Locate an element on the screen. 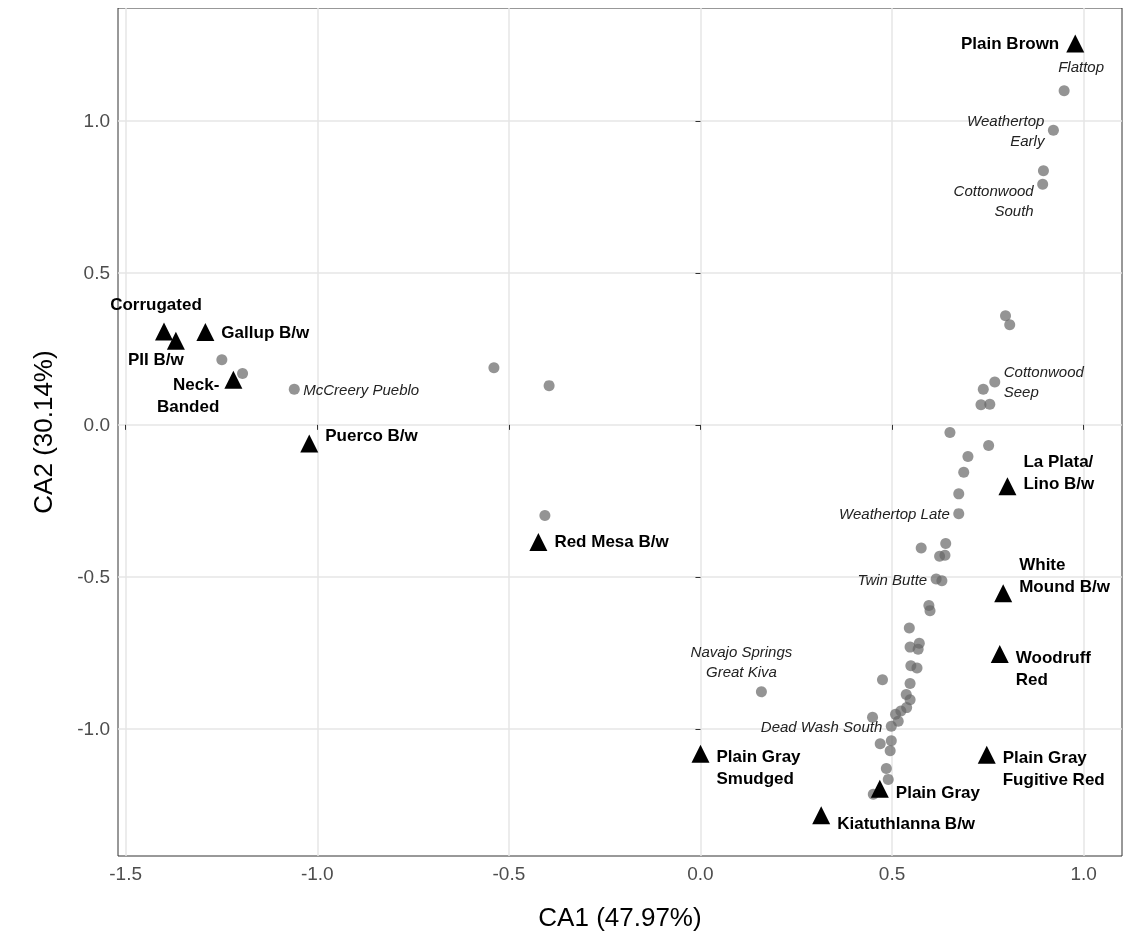 This screenshot has width=1132, height=950. y-tick-label: -1.0 is located at coordinates (93, 729).